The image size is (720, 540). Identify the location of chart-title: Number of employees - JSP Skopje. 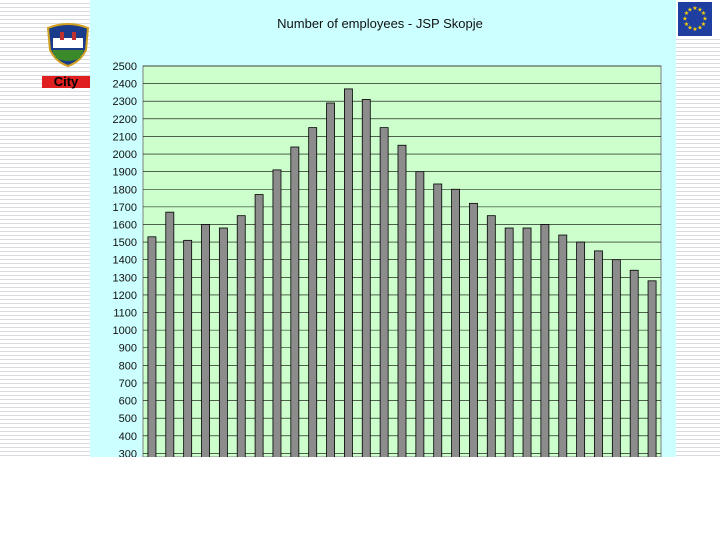
(380, 23).